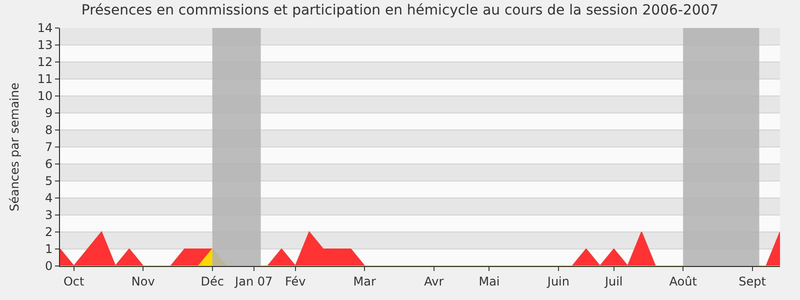  What do you see at coordinates (45, 45) in the screenshot?
I see `y-tick-label: 13` at bounding box center [45, 45].